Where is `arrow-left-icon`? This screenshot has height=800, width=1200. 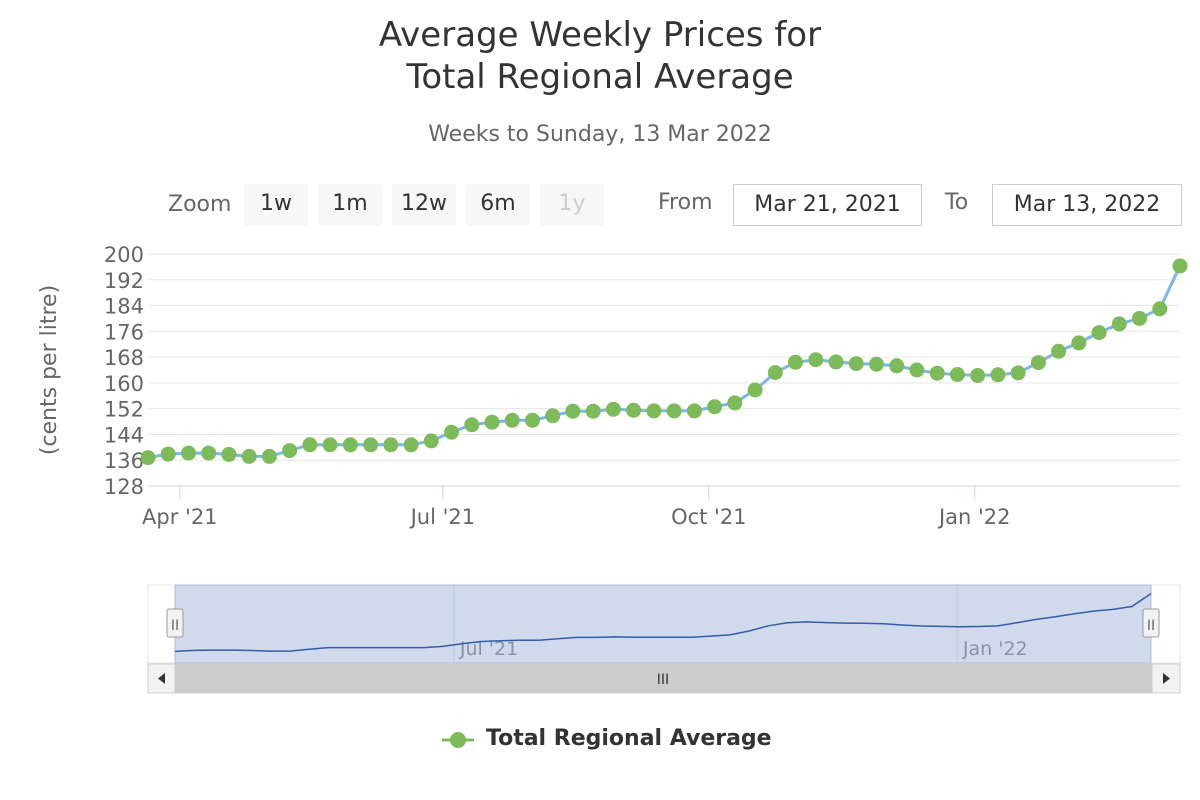
arrow-left-icon is located at coordinates (161, 678).